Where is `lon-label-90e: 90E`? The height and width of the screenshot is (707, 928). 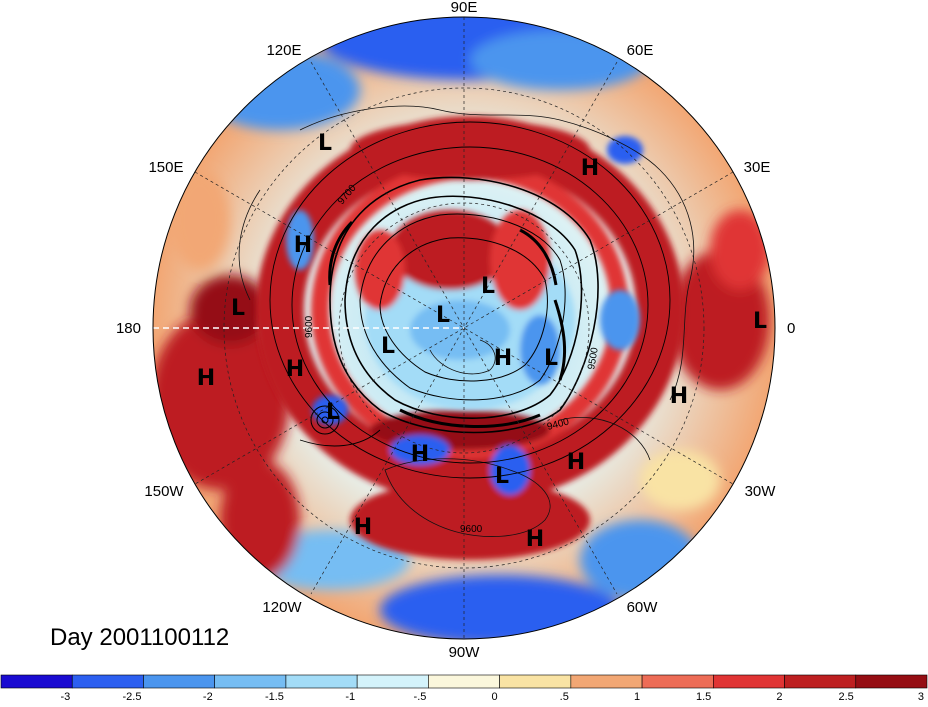 lon-label-90e: 90E is located at coordinates (464, 8).